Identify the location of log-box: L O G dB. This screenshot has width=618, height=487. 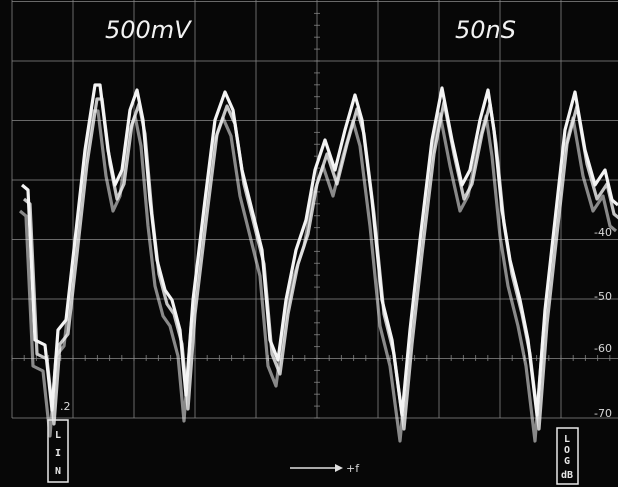
(567, 456).